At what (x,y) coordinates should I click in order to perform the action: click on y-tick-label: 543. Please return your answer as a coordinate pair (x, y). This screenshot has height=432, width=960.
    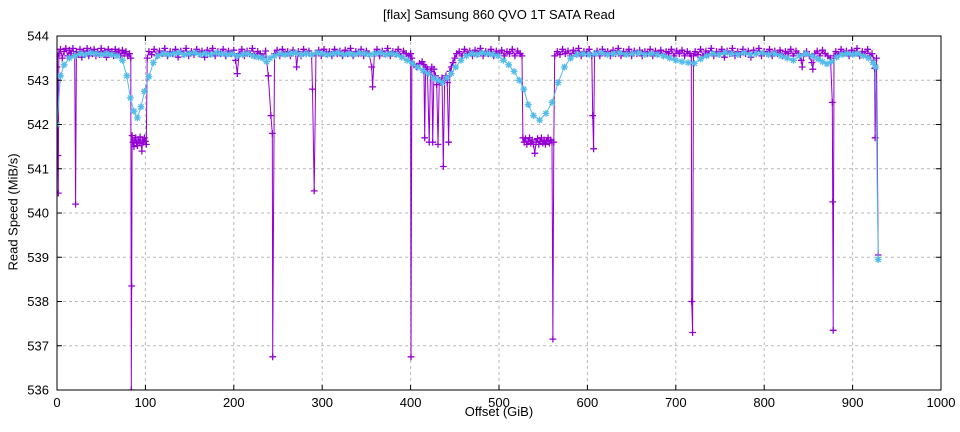
    Looking at the image, I should click on (38, 80).